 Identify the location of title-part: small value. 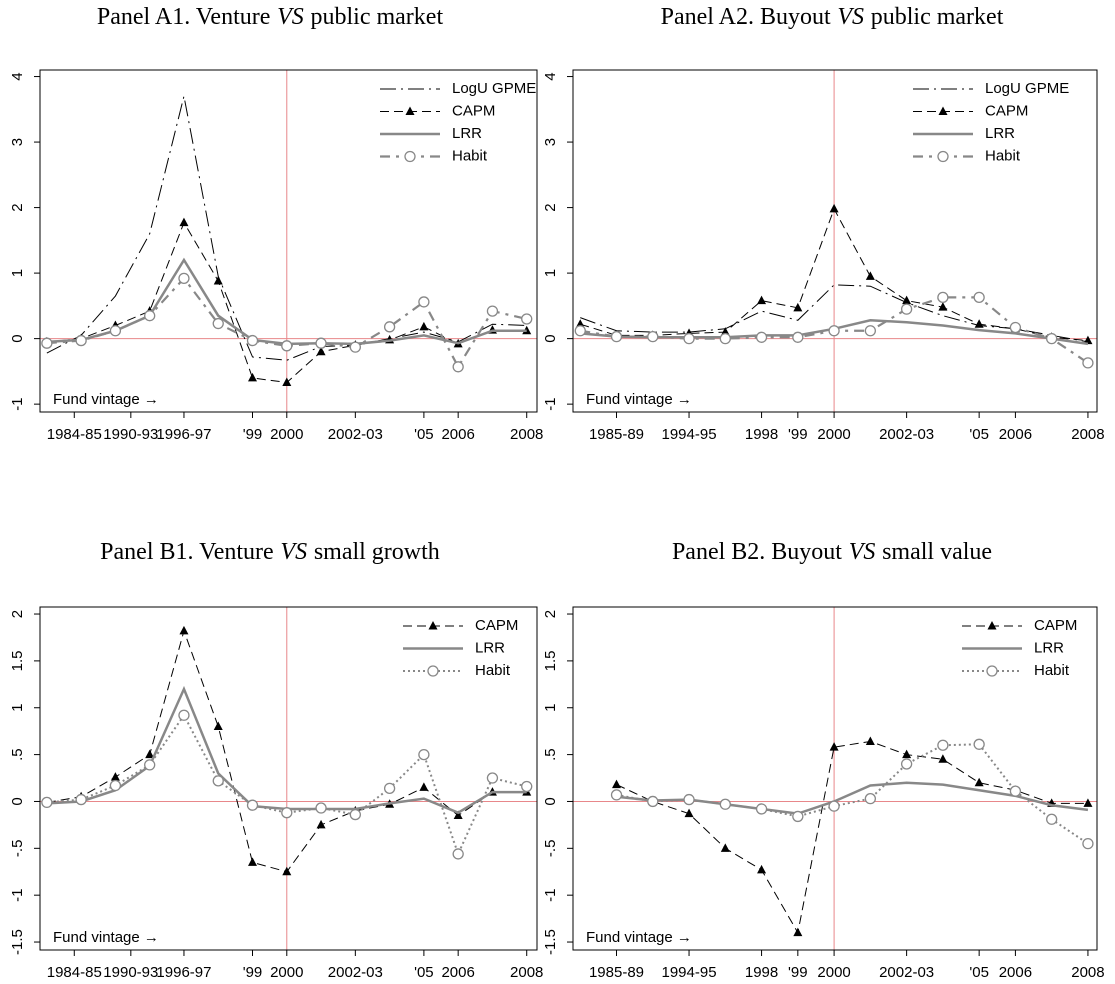
(937, 552).